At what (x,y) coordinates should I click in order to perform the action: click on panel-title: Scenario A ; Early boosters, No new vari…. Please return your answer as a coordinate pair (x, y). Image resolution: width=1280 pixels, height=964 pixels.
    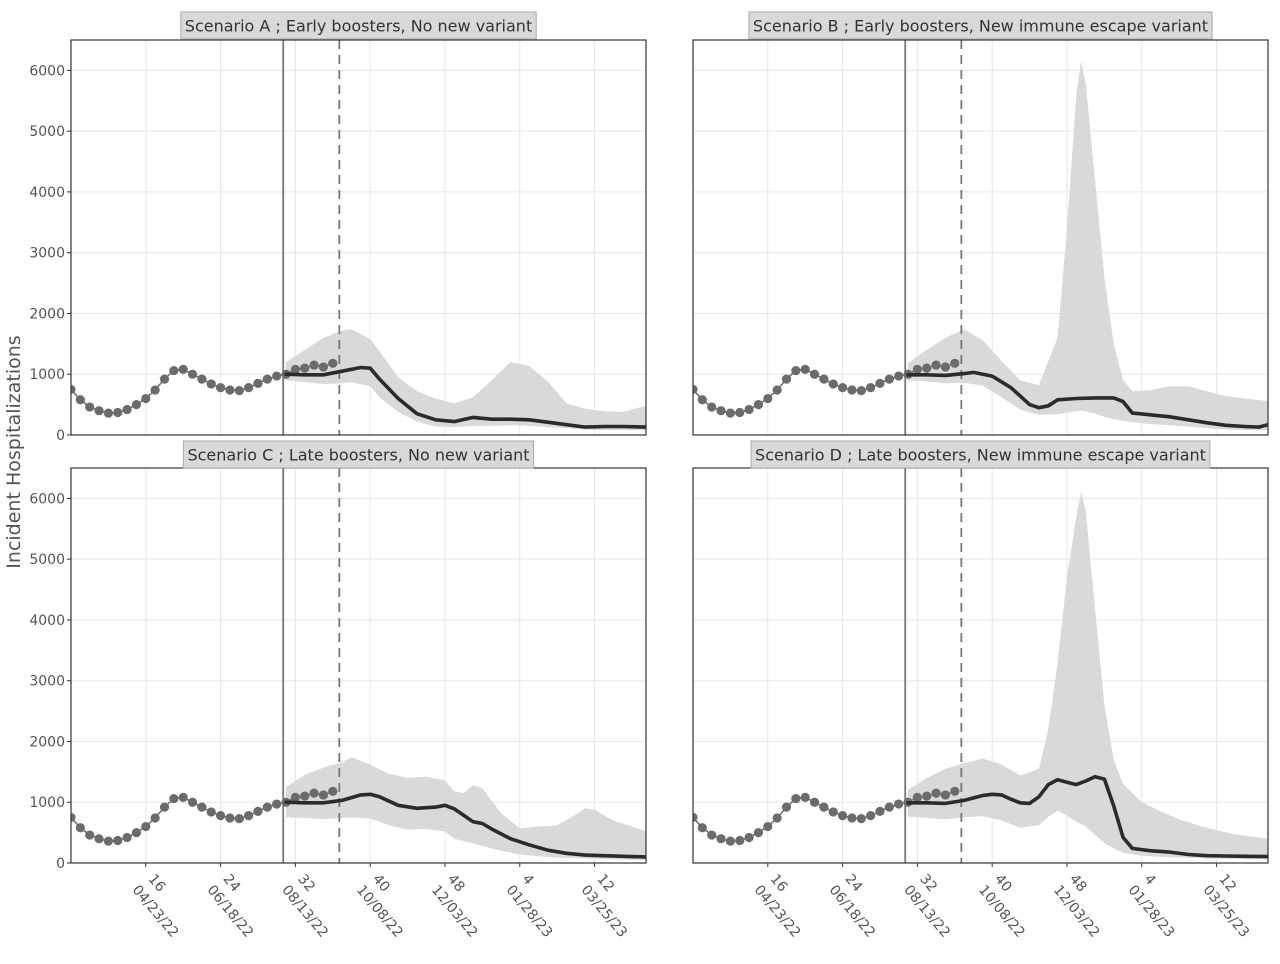
    Looking at the image, I should click on (358, 26).